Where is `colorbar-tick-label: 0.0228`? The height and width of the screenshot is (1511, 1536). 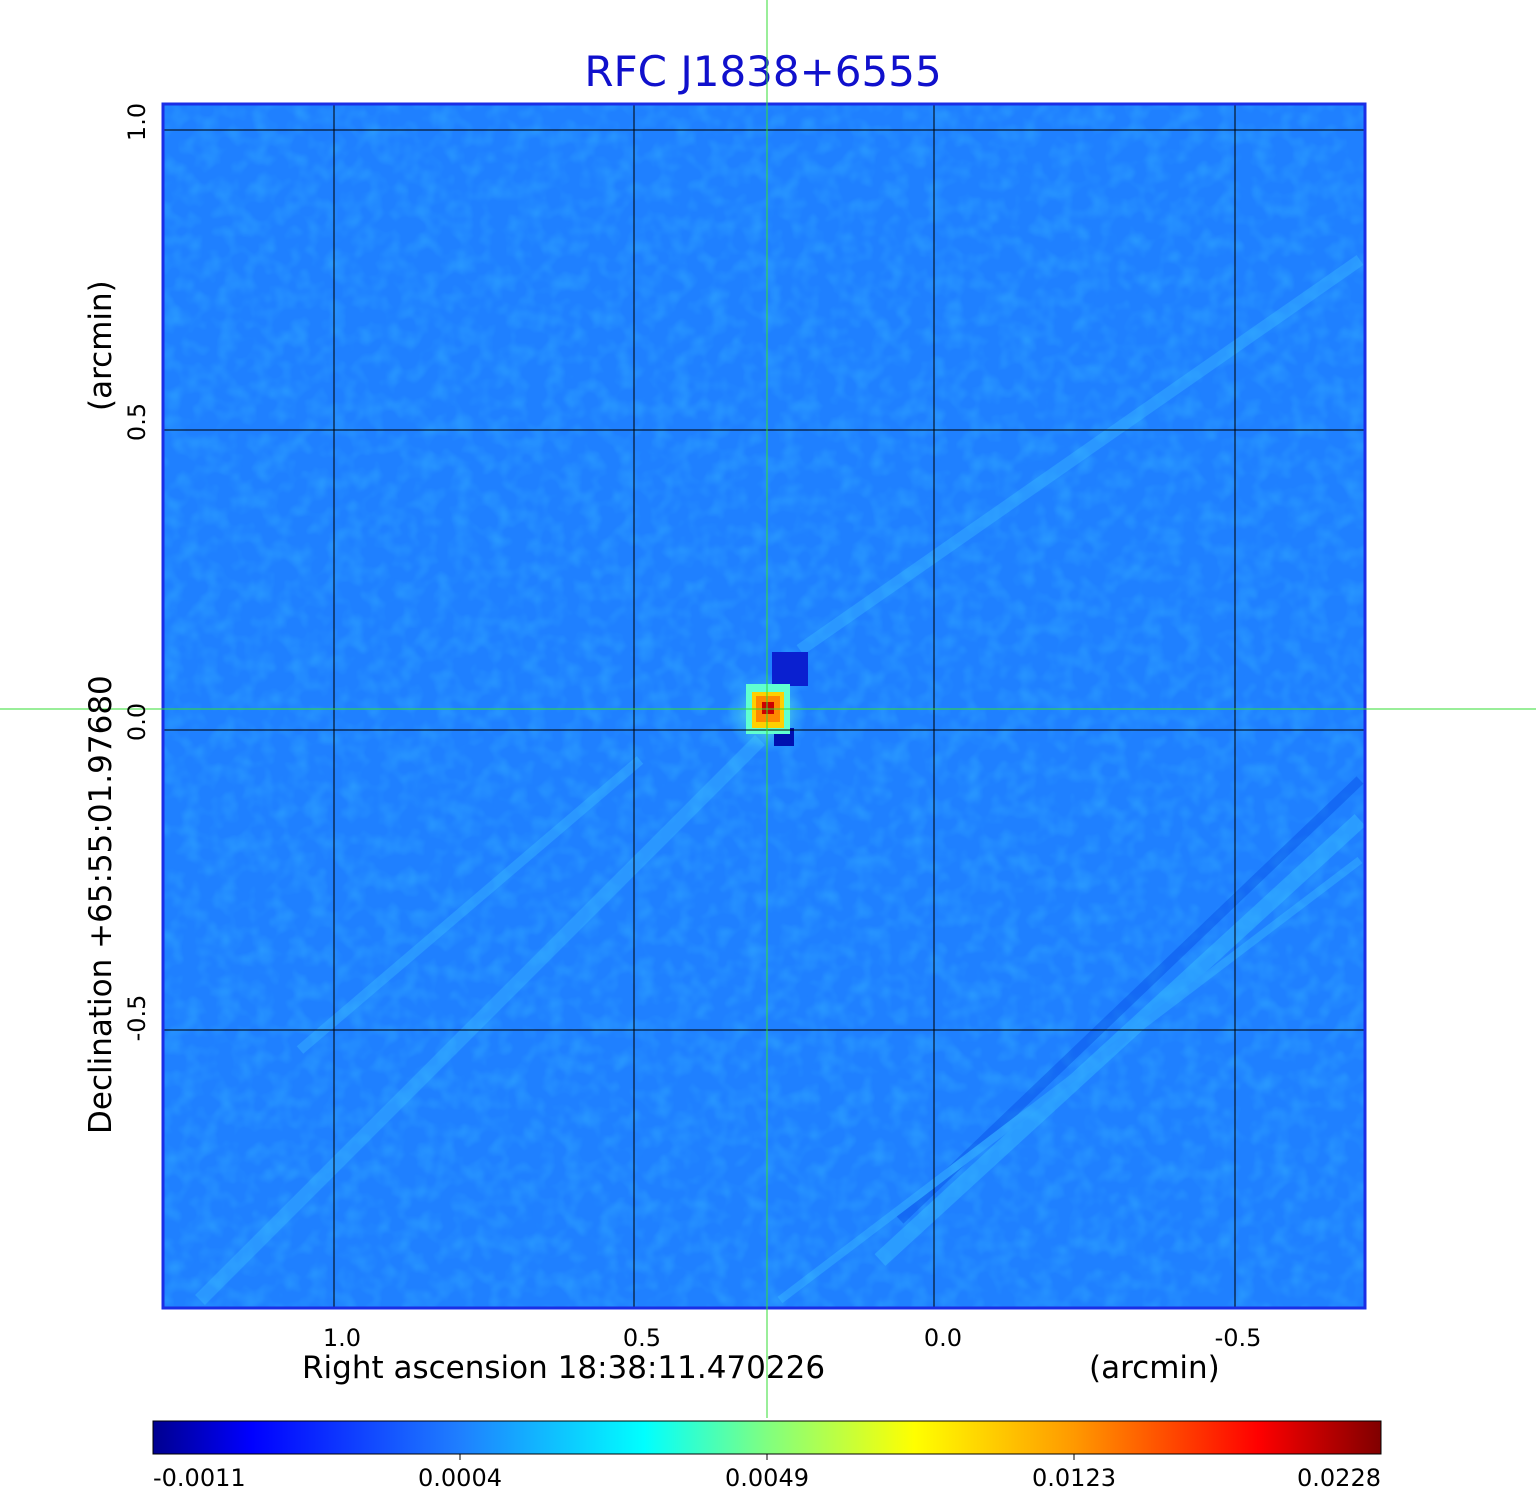
colorbar-tick-label: 0.0228 is located at coordinates (1339, 1478).